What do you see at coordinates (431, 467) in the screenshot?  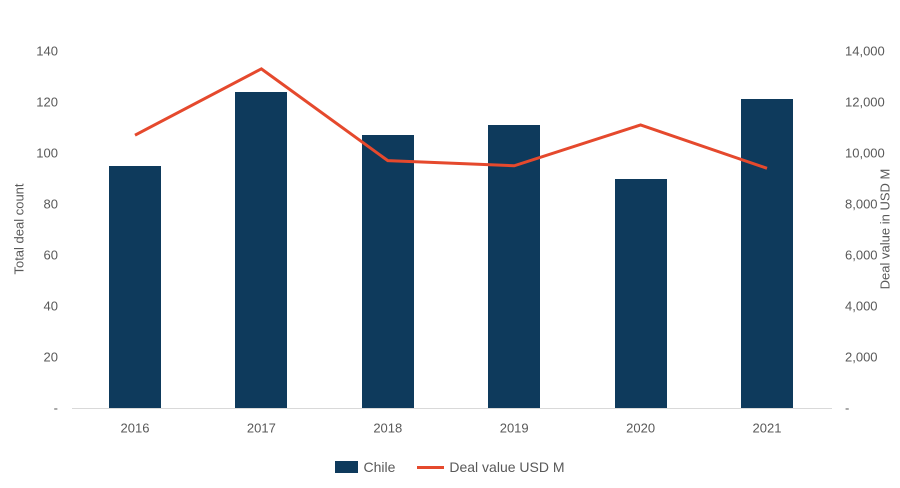 I see `legend-line-swatch` at bounding box center [431, 467].